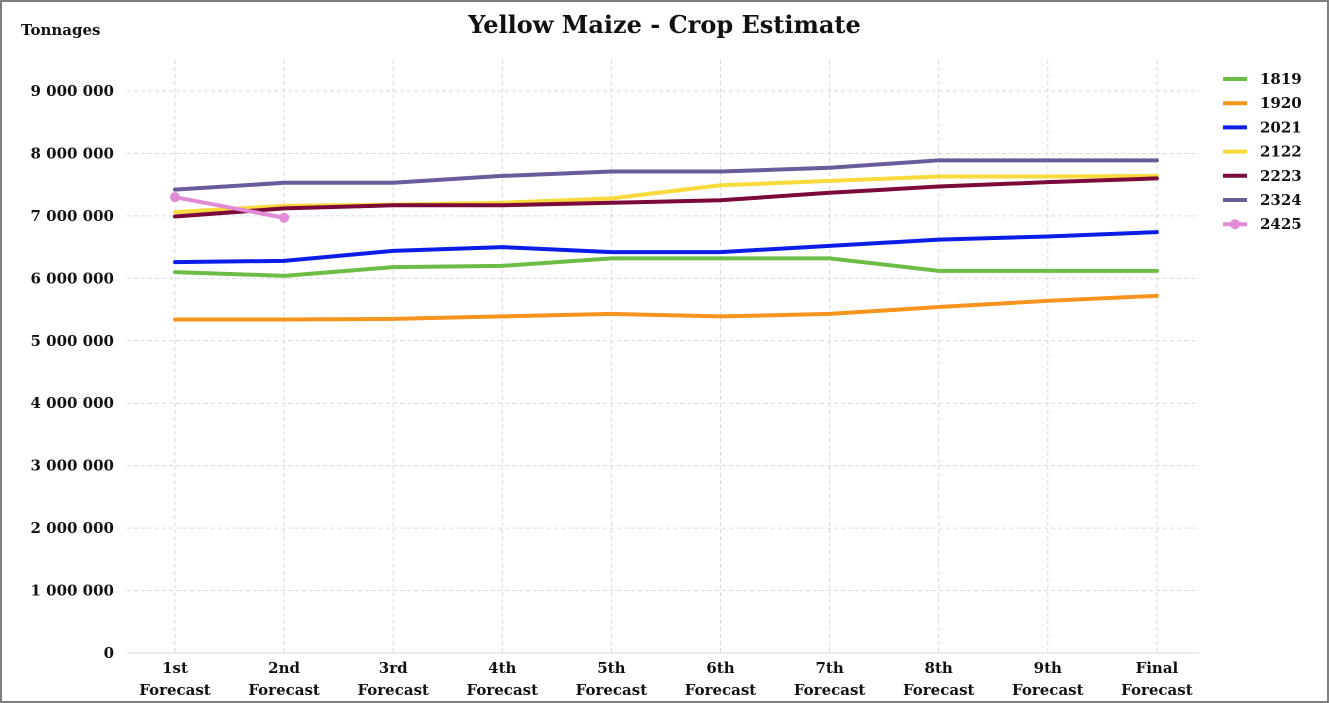  Describe the element at coordinates (1281, 224) in the screenshot. I see `legend-label: 2425` at that location.